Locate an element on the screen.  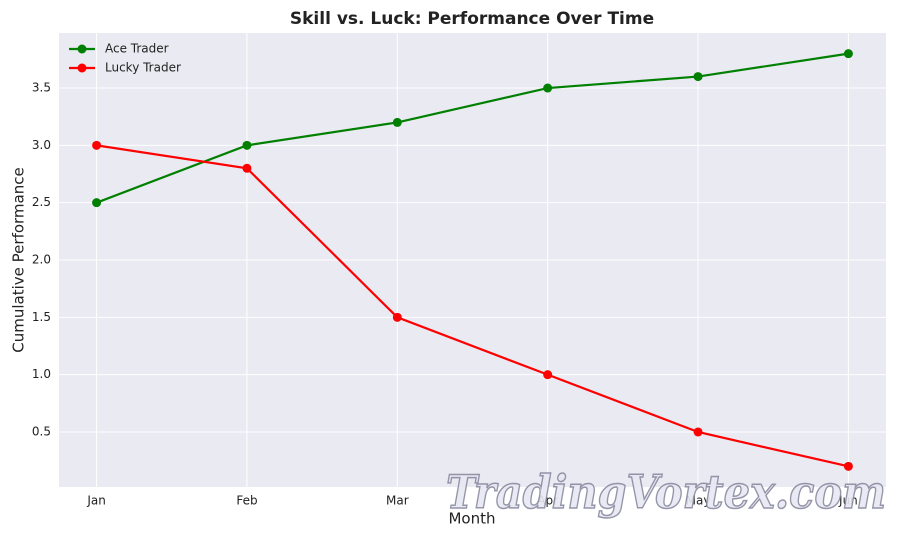
y-tick-label: 1.5 is located at coordinates (41, 317).